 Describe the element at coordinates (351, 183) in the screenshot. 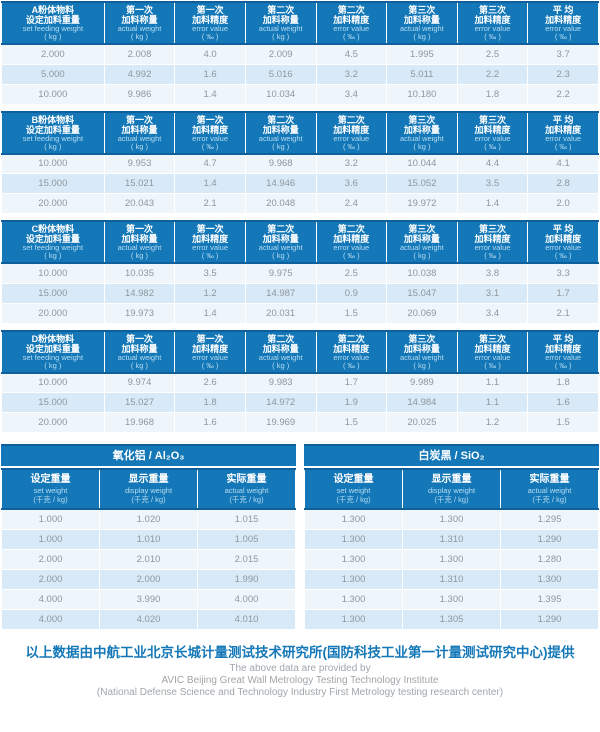

I see `cell: 3.6` at that location.